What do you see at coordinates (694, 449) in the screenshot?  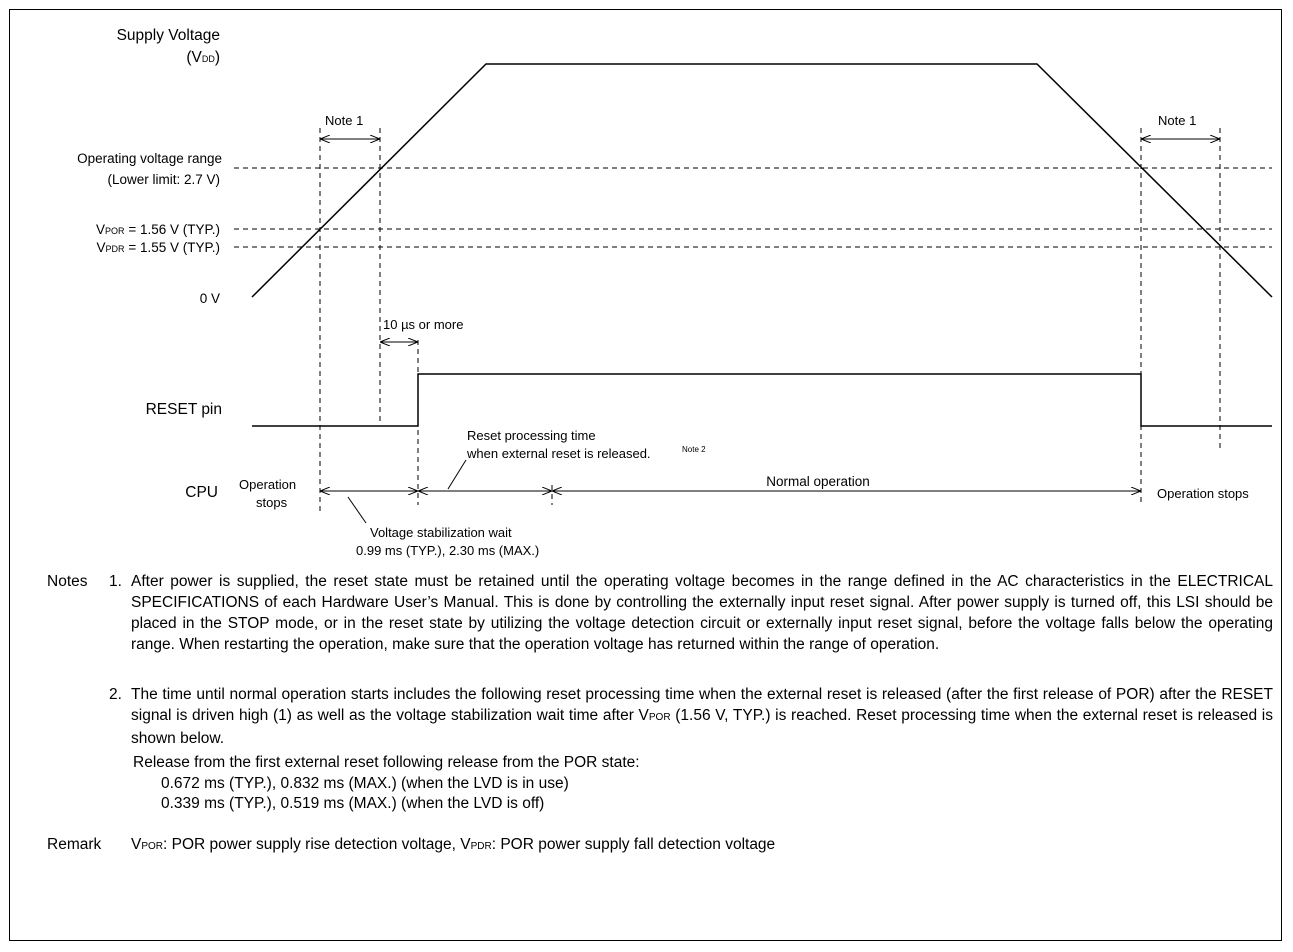 I see `note2-superscript: Note 2` at bounding box center [694, 449].